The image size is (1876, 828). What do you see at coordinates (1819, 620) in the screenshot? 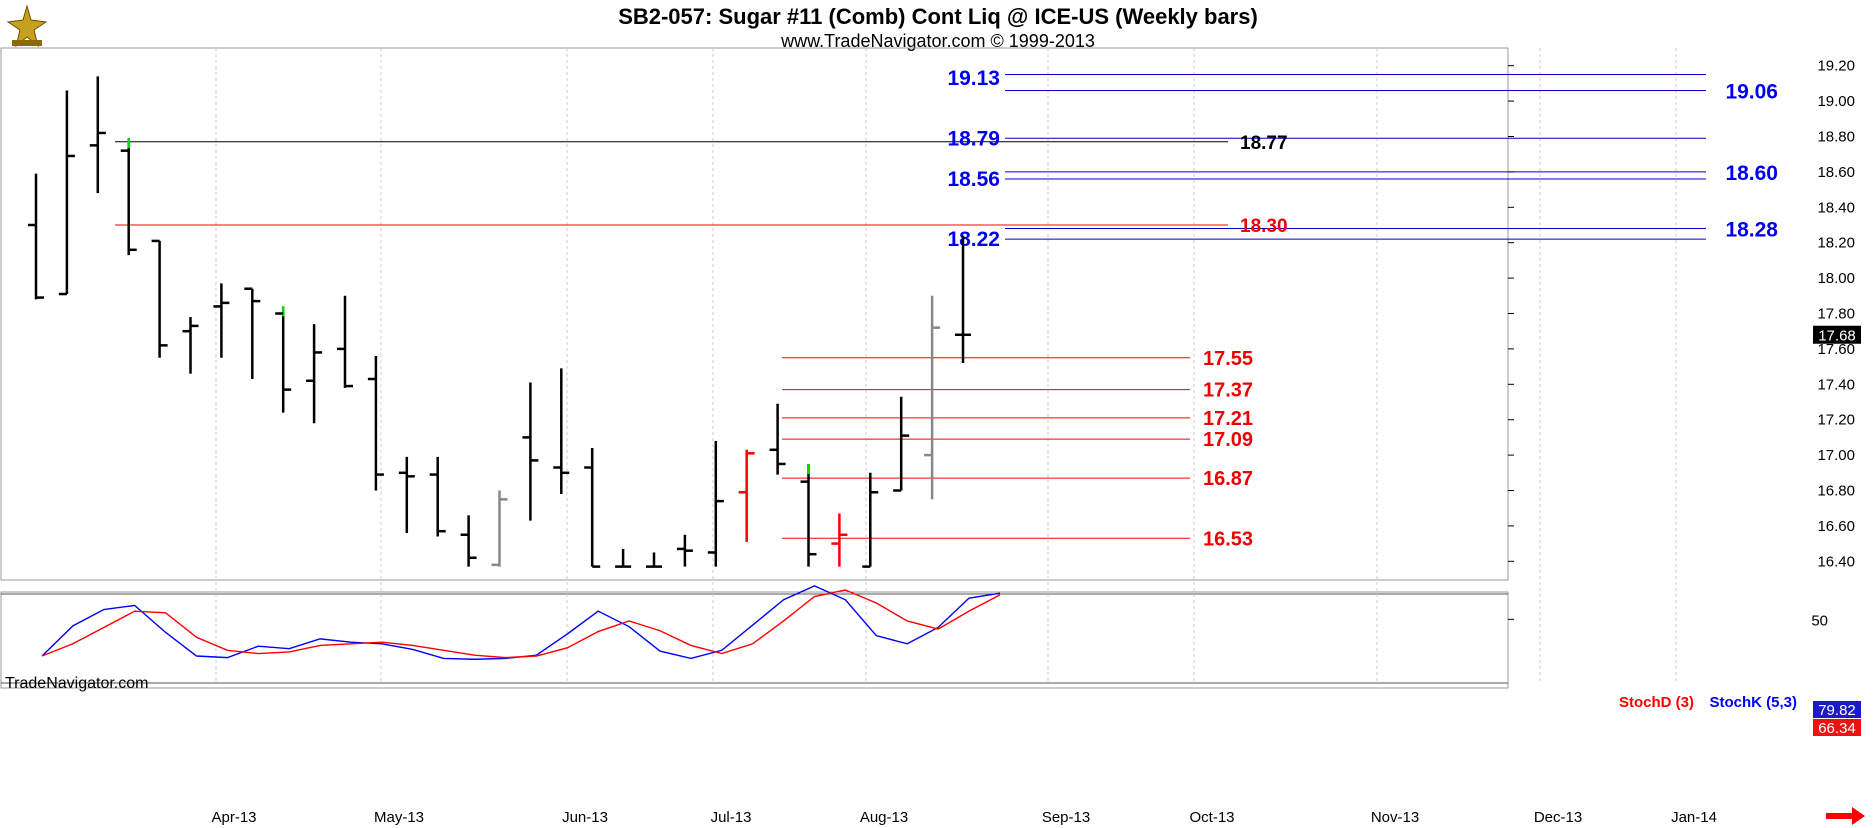
I see `stoch-tick-label: 50` at bounding box center [1819, 620].